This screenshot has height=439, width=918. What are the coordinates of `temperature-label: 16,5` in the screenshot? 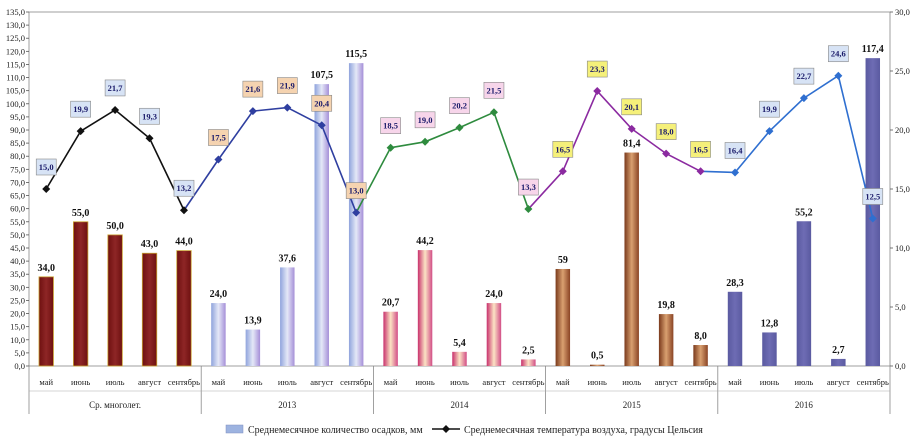 It's located at (562, 149).